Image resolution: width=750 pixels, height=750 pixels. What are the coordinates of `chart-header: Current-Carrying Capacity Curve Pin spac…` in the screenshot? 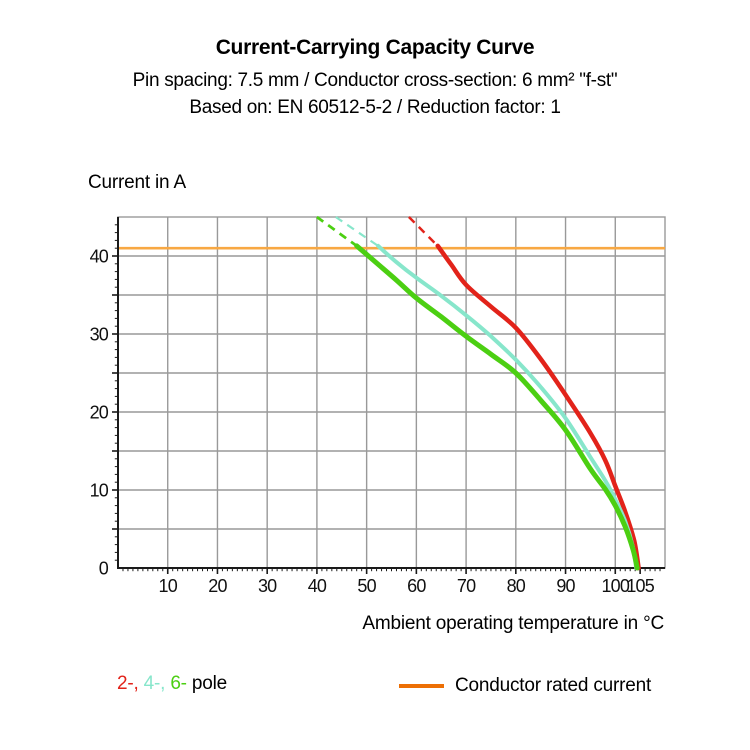 It's located at (375, 78).